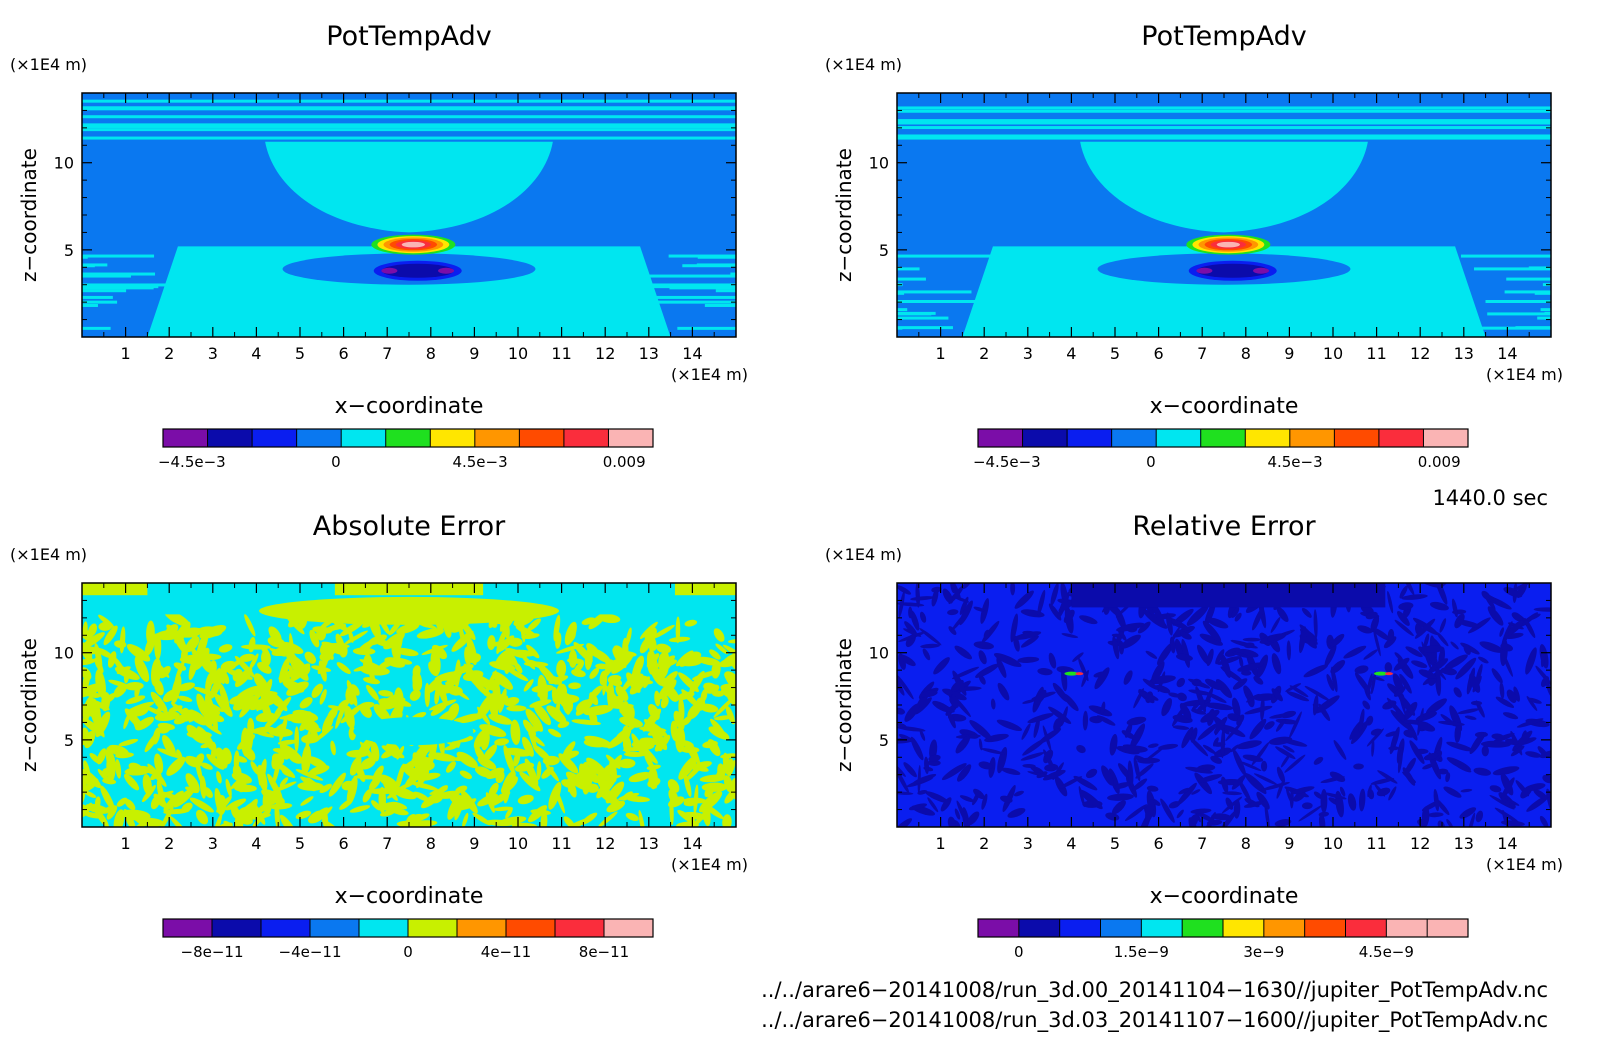 The image size is (1604, 1054). I want to click on field-shading, so click(1224, 221).